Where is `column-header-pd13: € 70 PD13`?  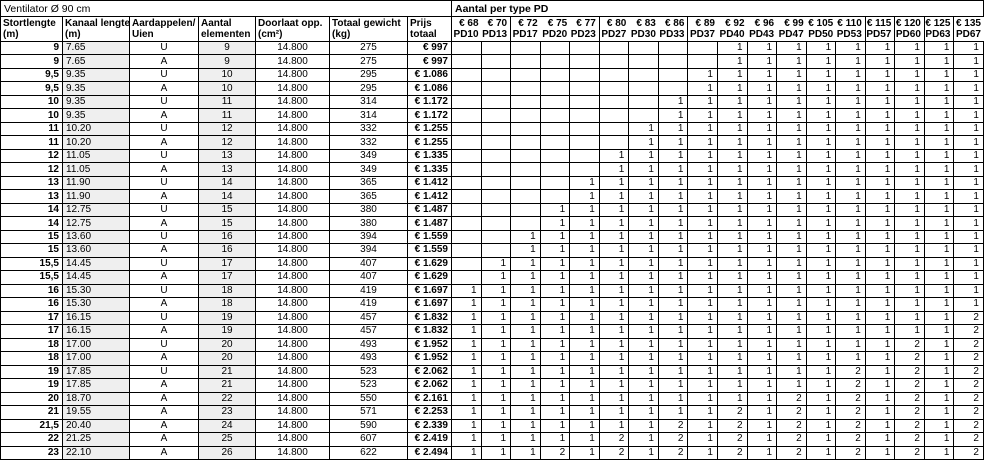 column-header-pd13: € 70 PD13 is located at coordinates (496, 29).